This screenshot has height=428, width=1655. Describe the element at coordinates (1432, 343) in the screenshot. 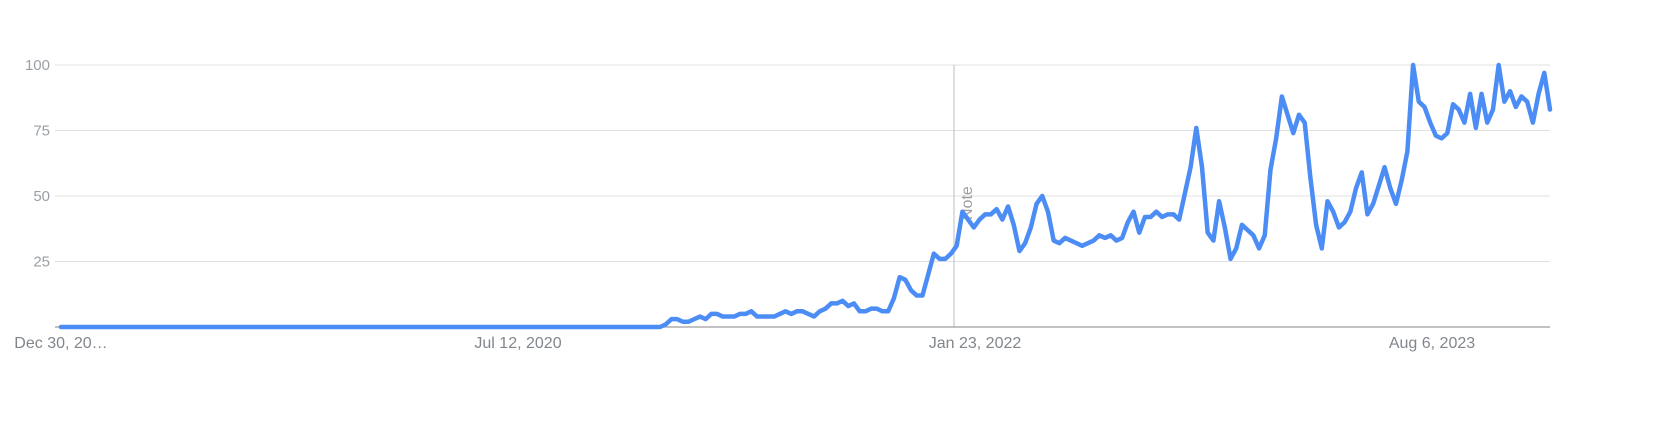

I see `x-tick-label: Aug 6, 2023` at that location.